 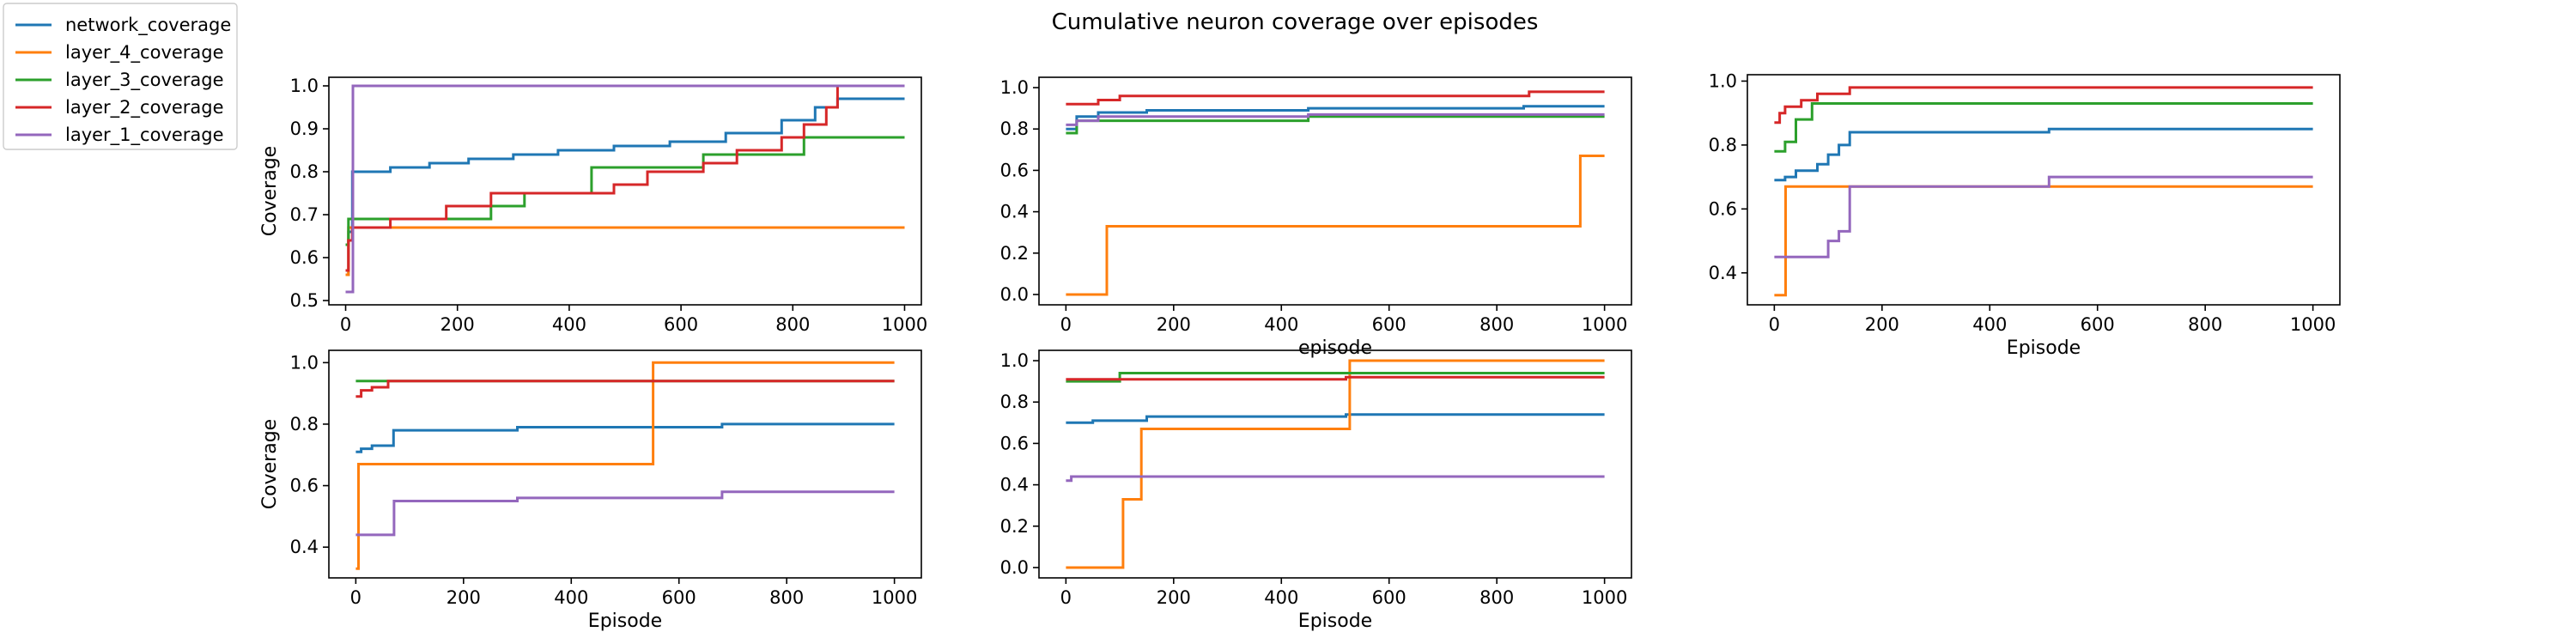 I want to click on legend-frame, so click(x=121, y=77).